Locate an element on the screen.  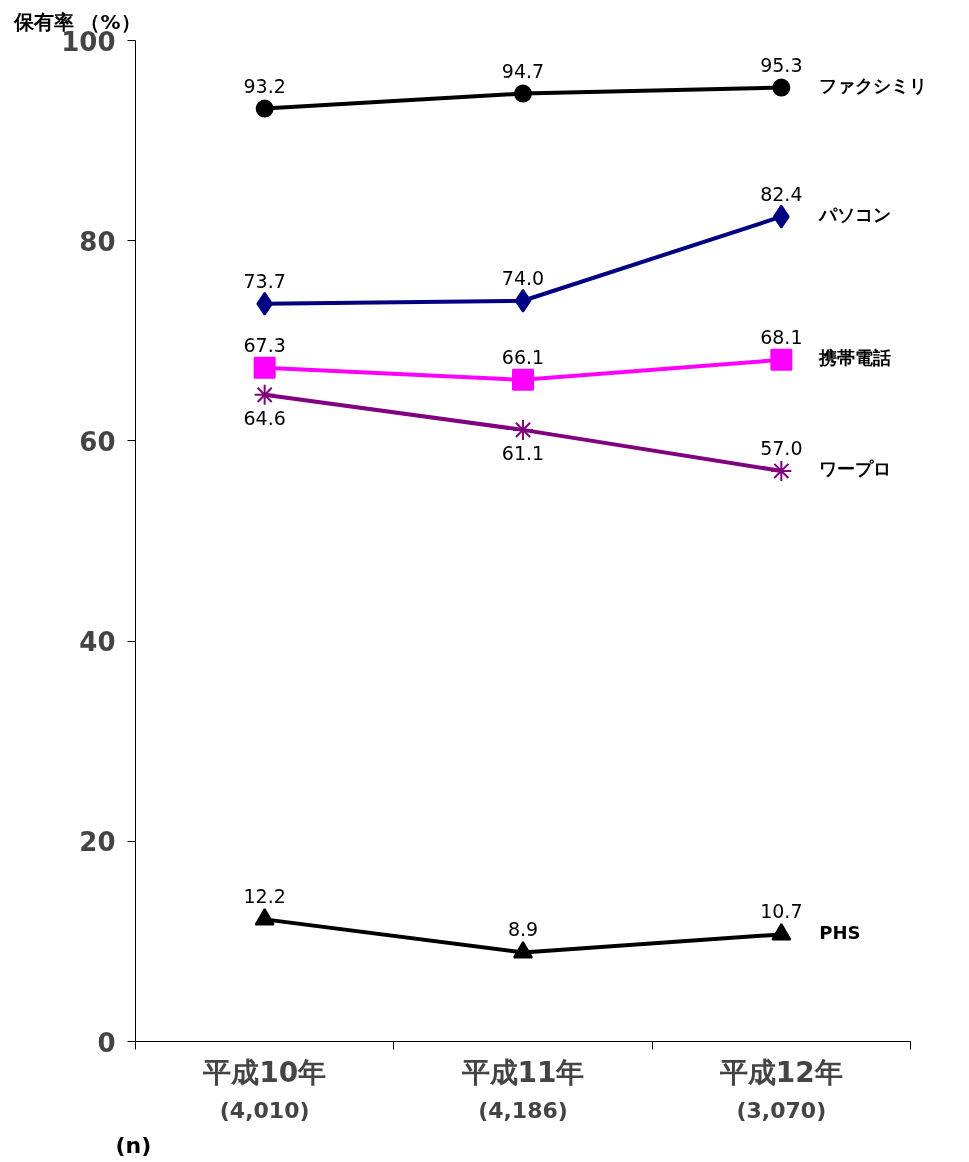
series-label: 携帯電話 is located at coordinates (855, 358).